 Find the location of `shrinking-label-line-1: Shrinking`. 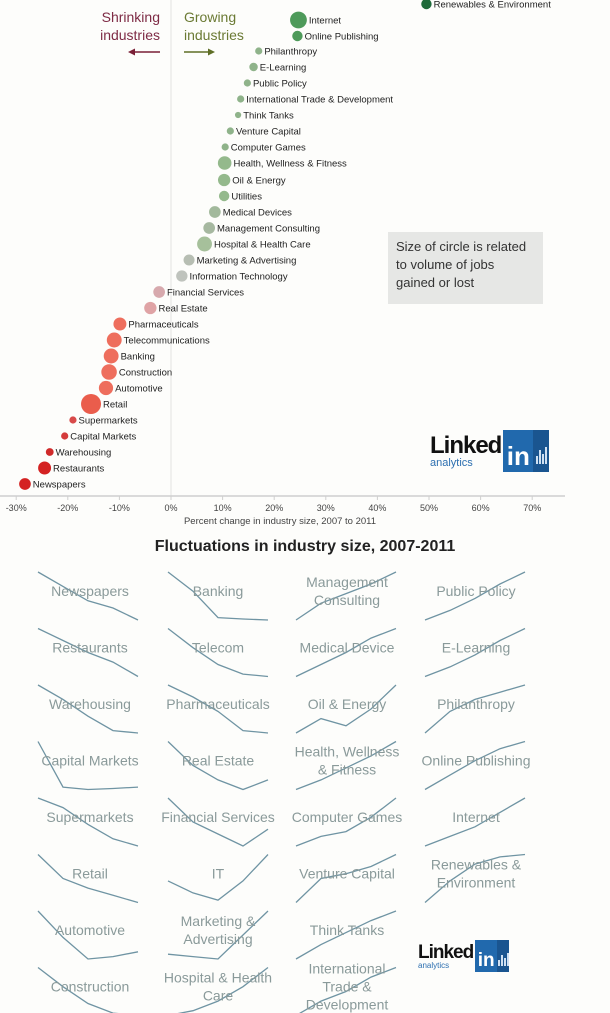

shrinking-label-line-1: Shrinking is located at coordinates (131, 17).